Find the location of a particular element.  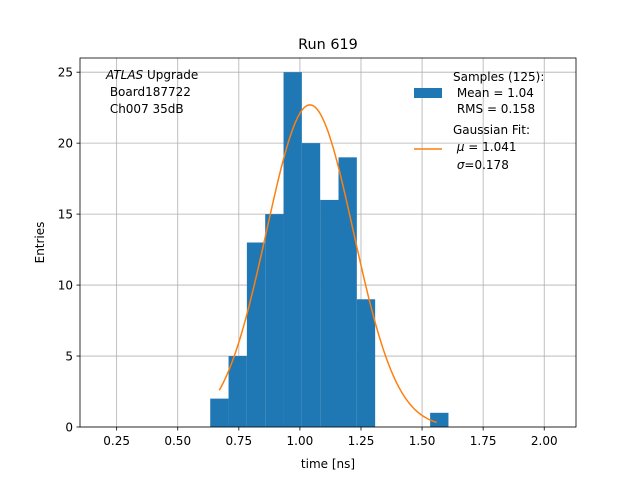

legend-fit-line-3: σ=0.178 is located at coordinates (481, 165).